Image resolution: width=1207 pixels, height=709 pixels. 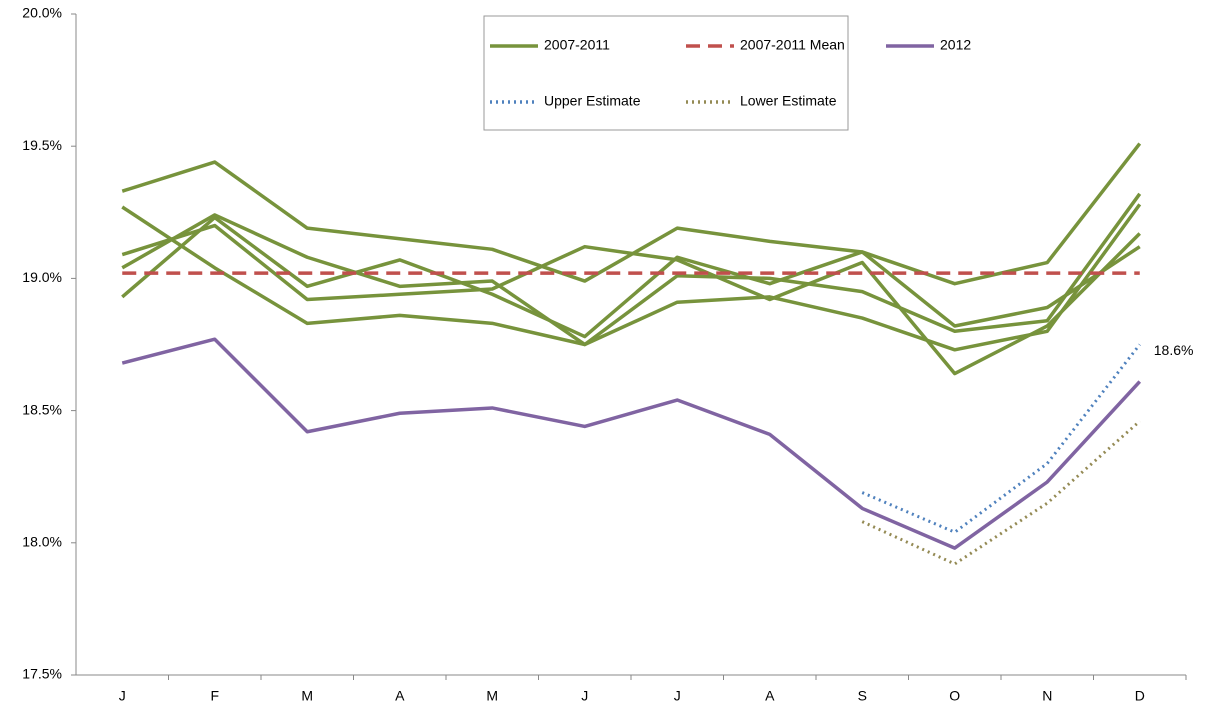 I want to click on y-tick-label: 18.0%, so click(x=42, y=542).